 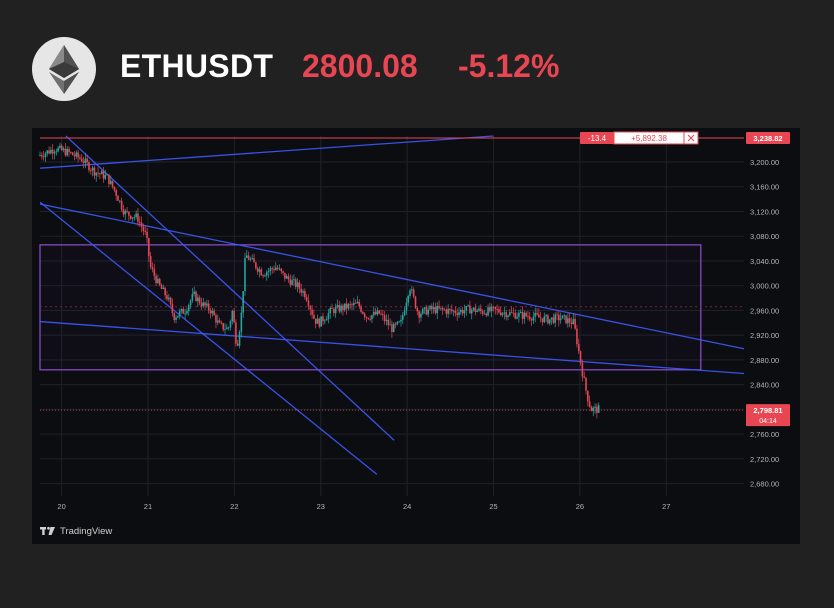 What do you see at coordinates (76, 531) in the screenshot?
I see `tradingview-logo: TradingView` at bounding box center [76, 531].